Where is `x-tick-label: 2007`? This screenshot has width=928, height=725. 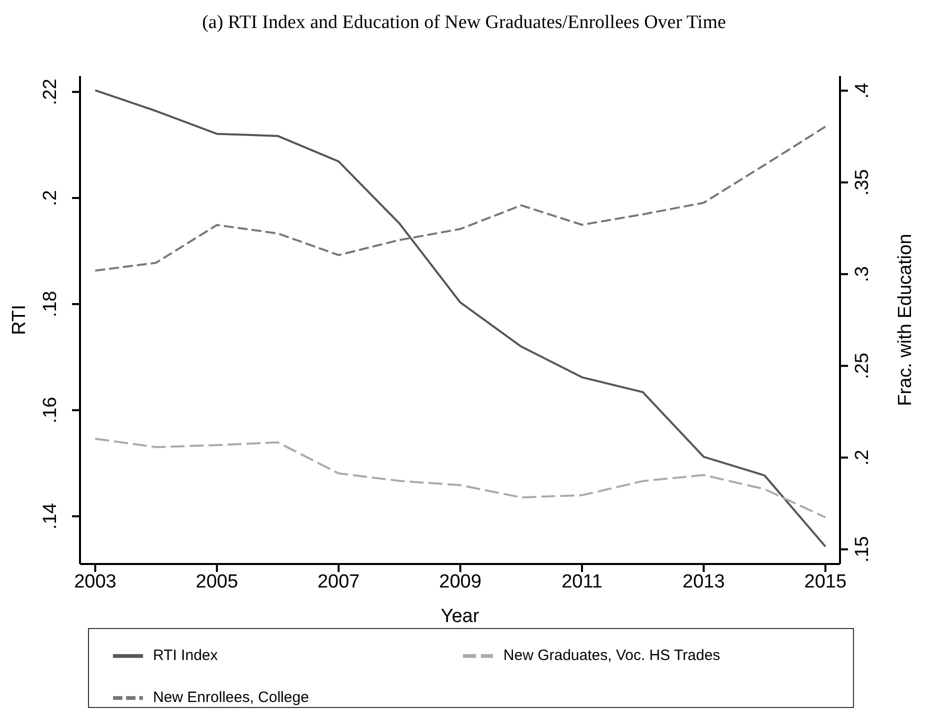 x-tick-label: 2007 is located at coordinates (338, 581).